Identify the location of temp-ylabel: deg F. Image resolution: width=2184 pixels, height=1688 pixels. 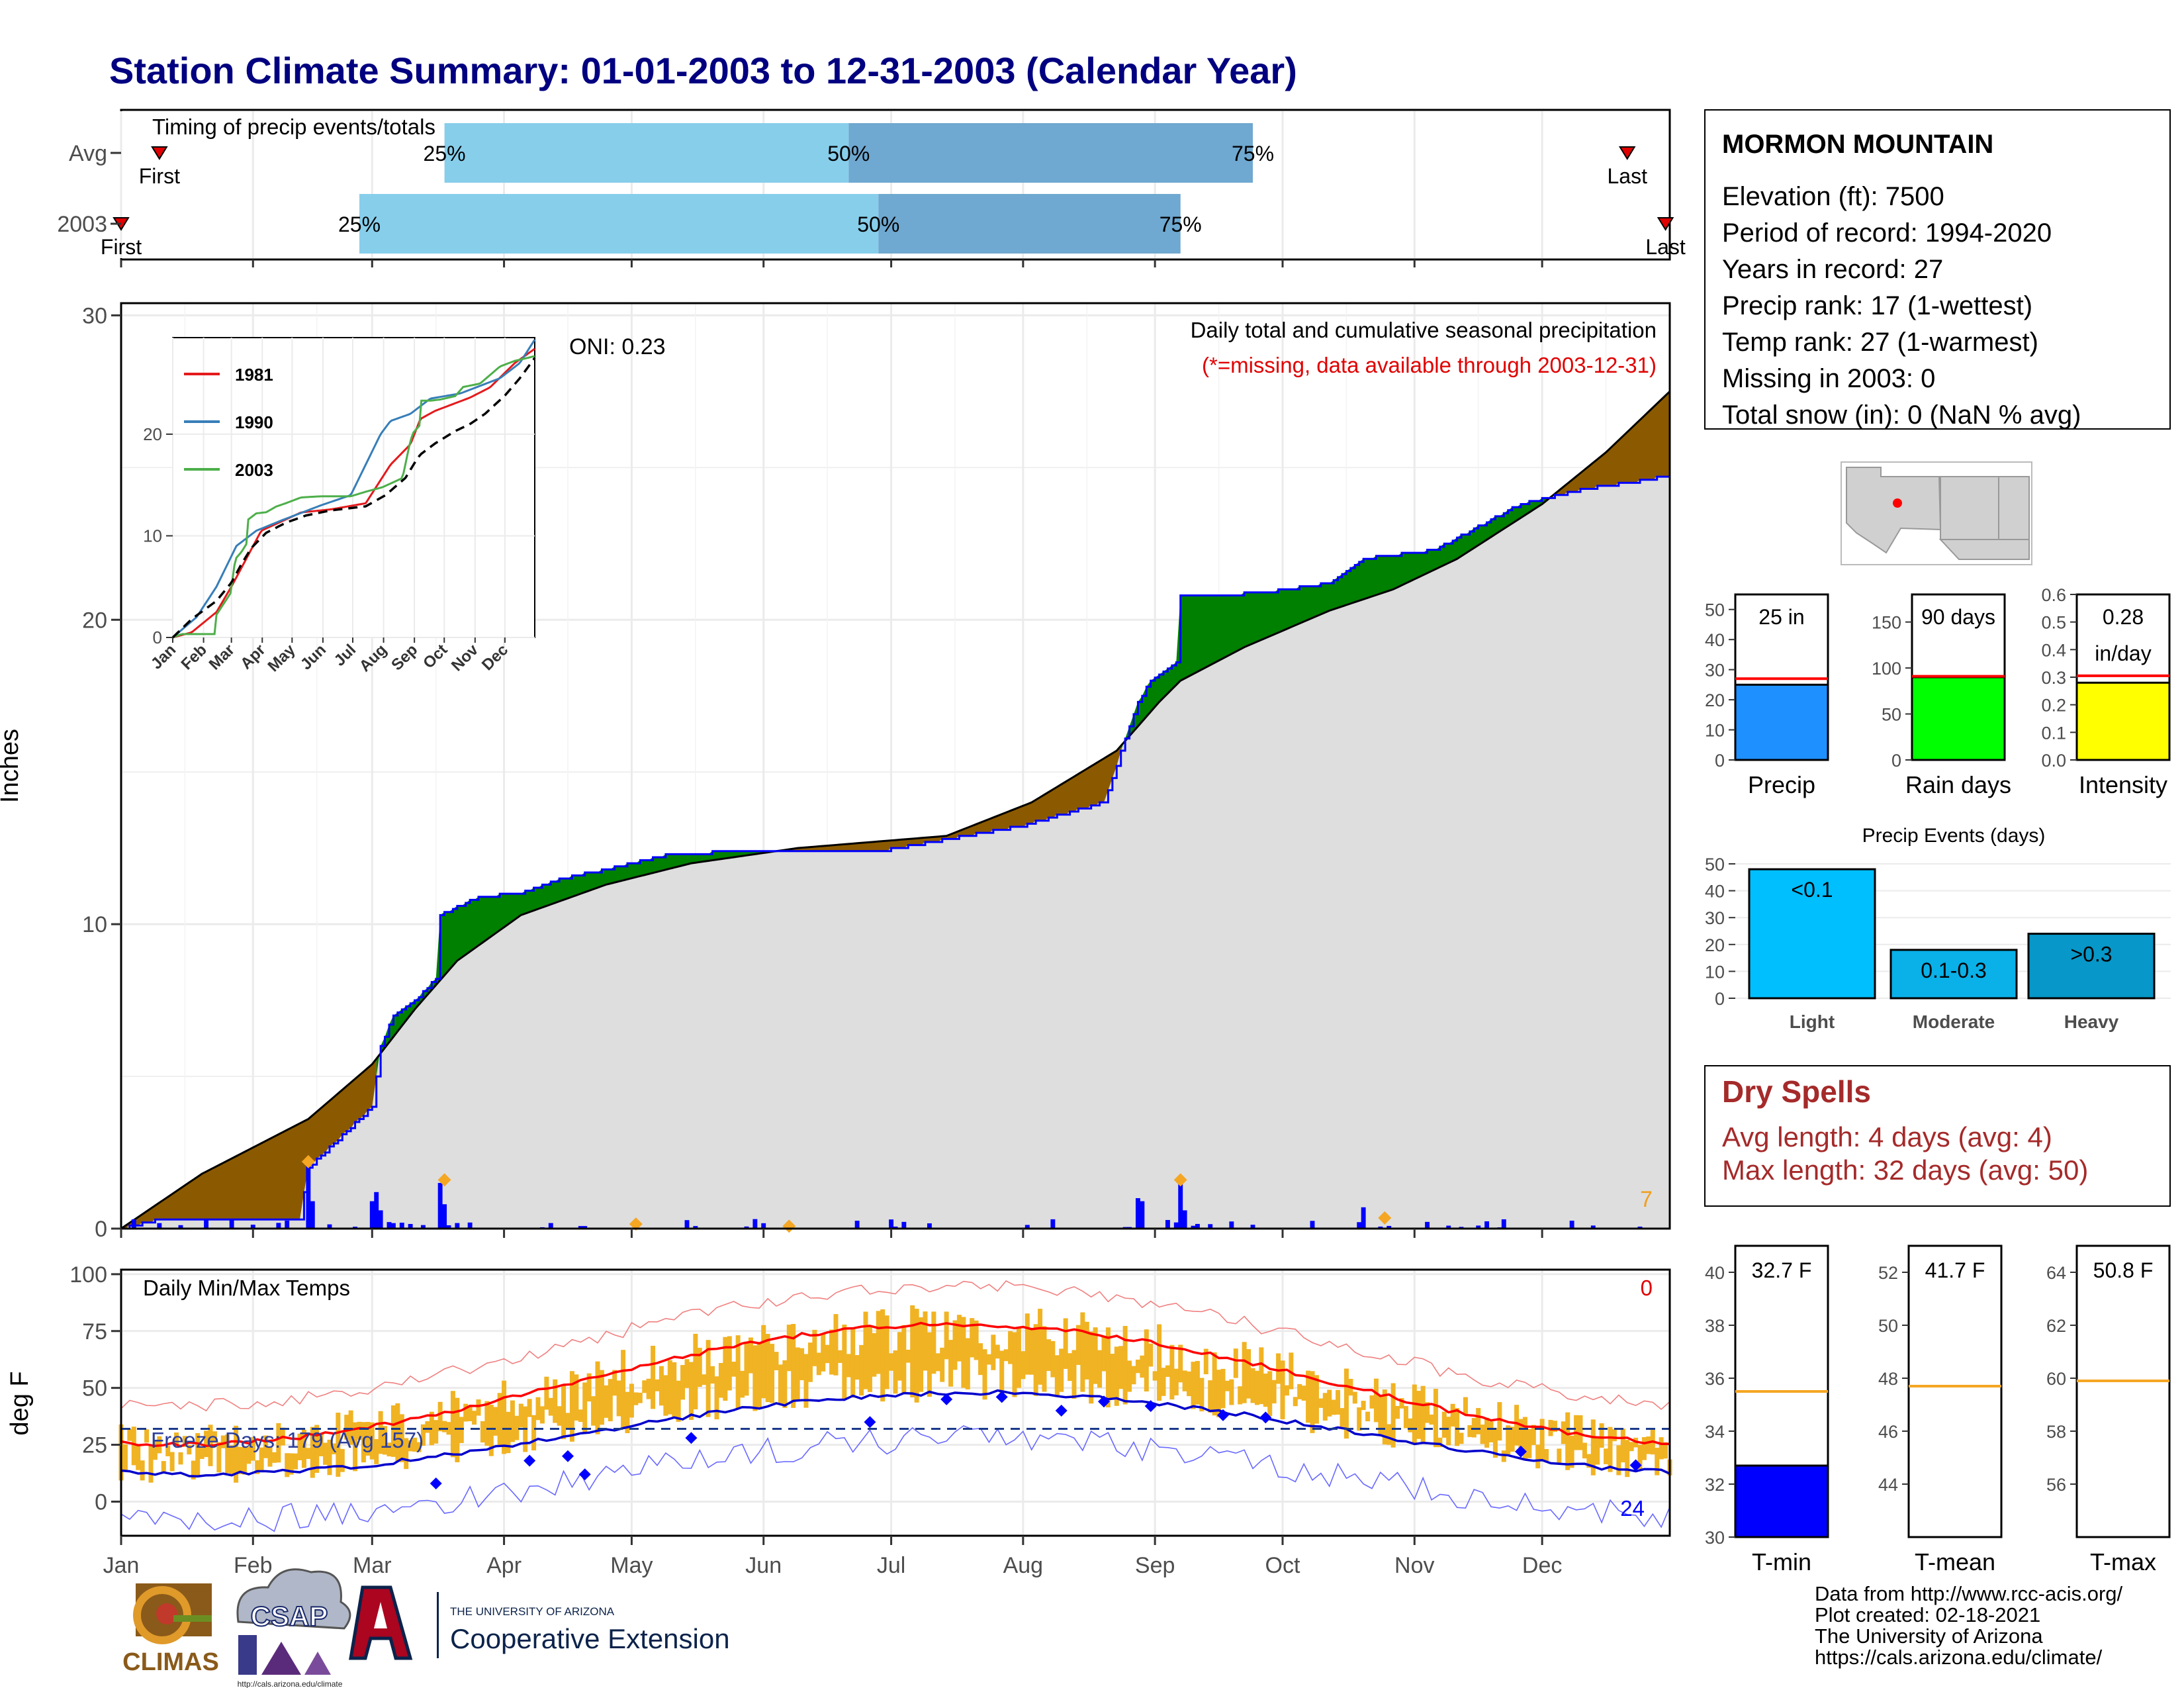
(20, 1403).